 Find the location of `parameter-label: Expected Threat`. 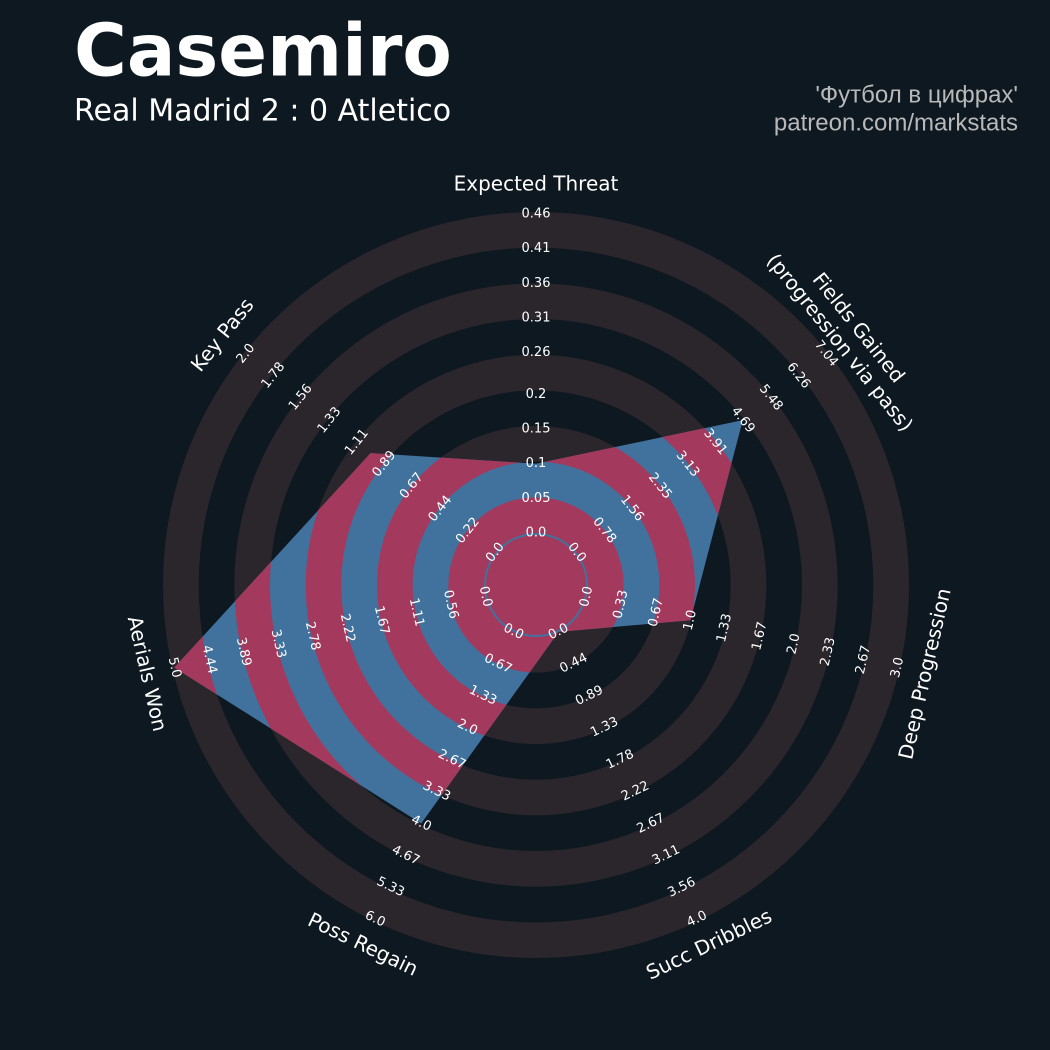

parameter-label: Expected Threat is located at coordinates (536, 184).